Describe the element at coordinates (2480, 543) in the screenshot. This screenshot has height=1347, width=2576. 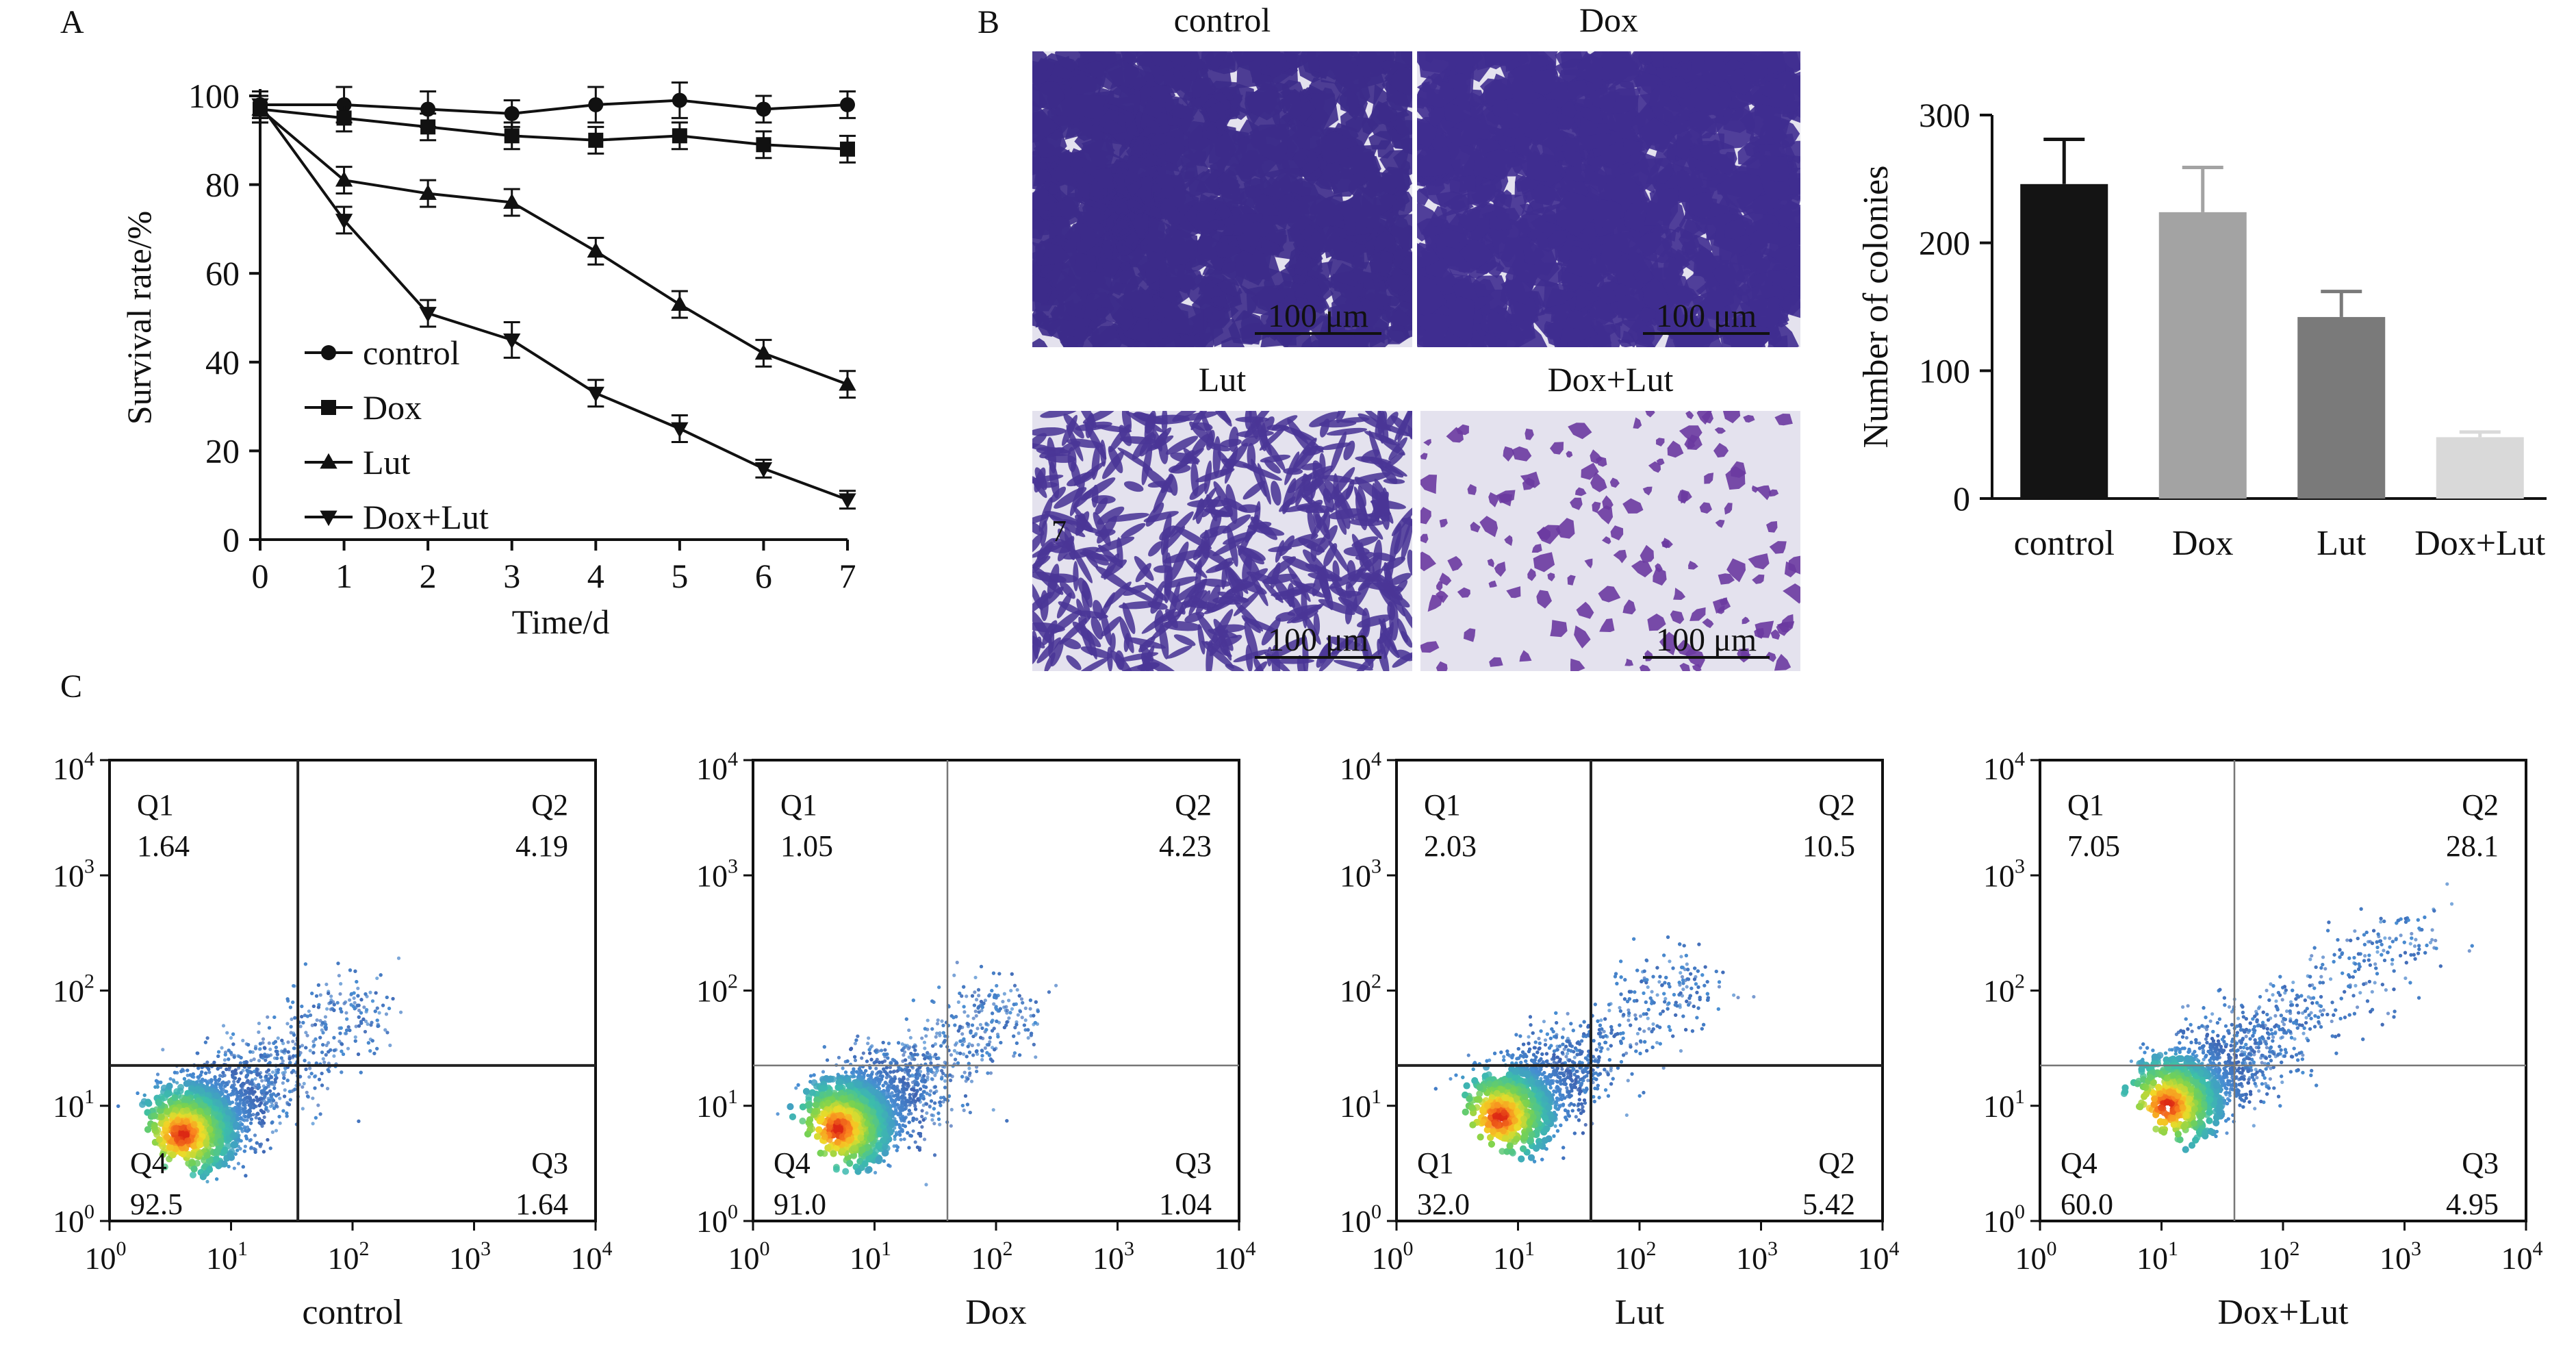
I see `category-label: Dox+Lut` at that location.